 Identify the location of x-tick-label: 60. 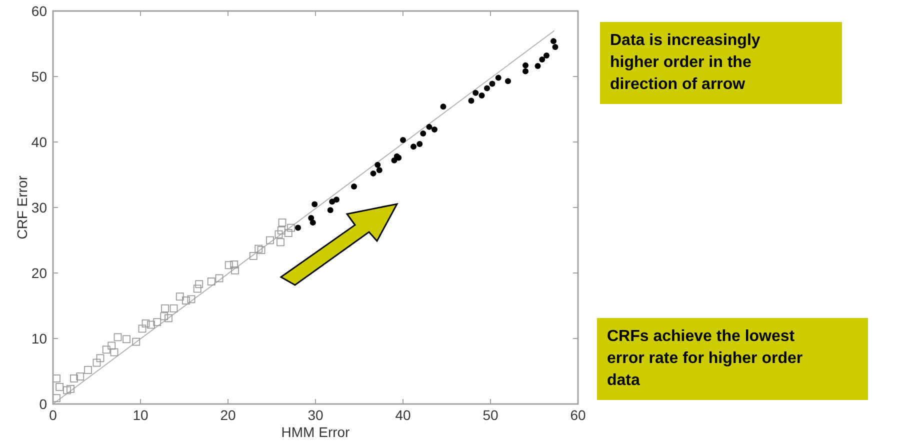
(578, 415).